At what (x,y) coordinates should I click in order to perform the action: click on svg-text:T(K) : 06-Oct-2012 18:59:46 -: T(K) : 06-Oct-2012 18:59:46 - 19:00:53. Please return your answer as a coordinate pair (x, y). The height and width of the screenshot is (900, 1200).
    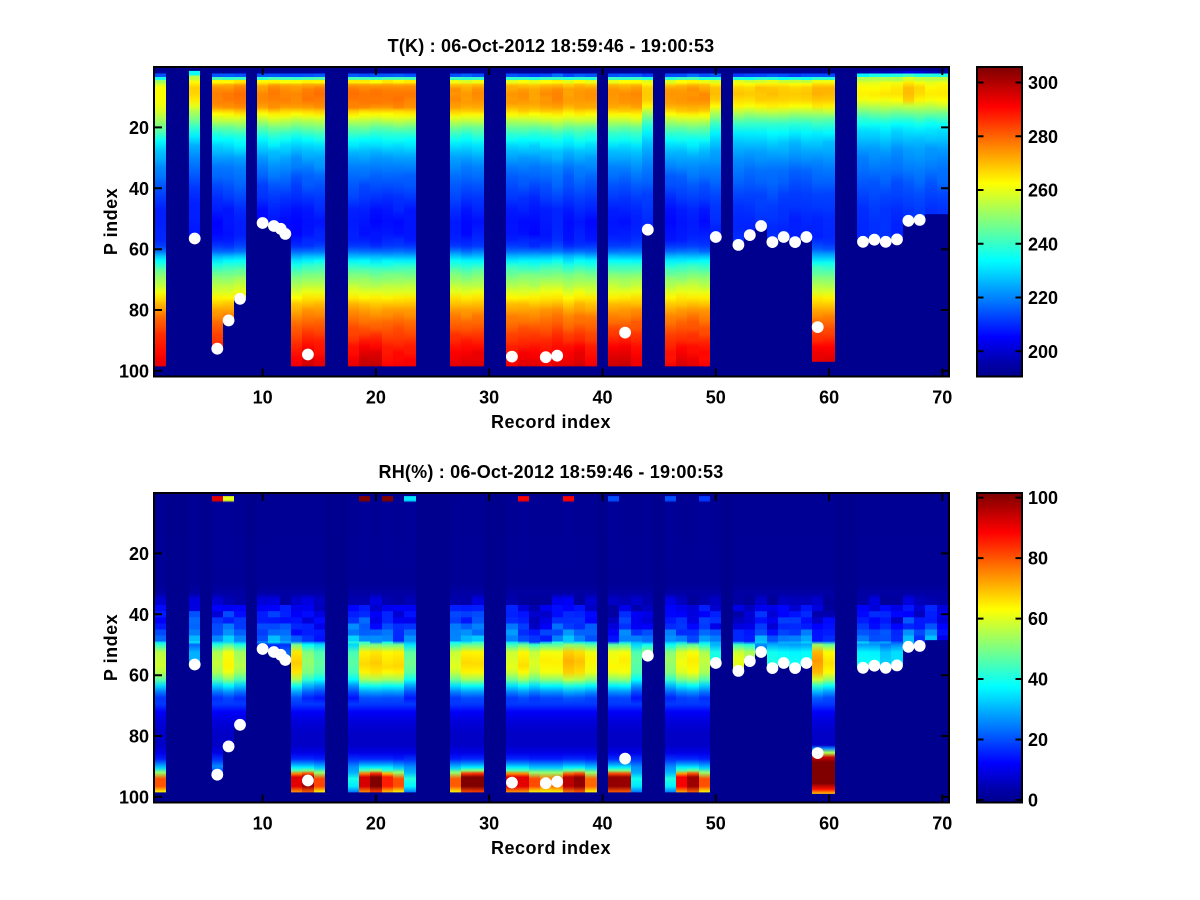
    Looking at the image, I should click on (551, 46).